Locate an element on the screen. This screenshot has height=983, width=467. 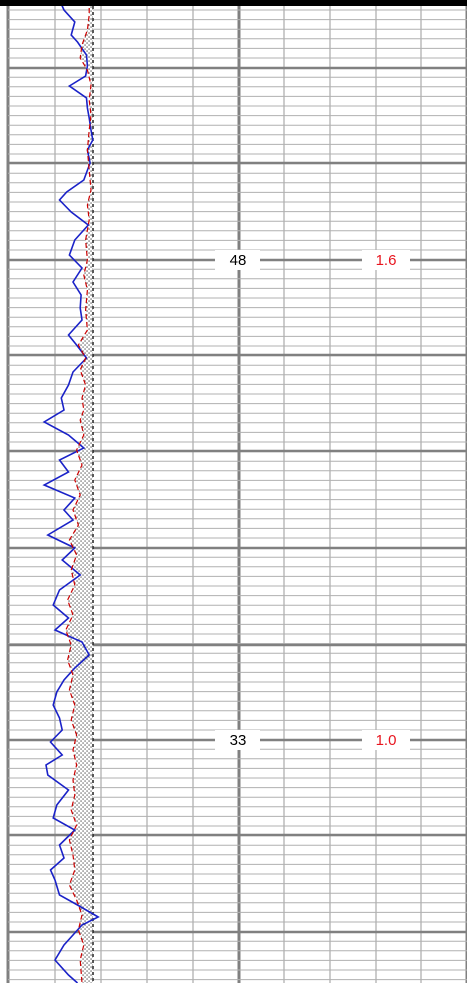
curve-solid-blue is located at coordinates (71, 491).